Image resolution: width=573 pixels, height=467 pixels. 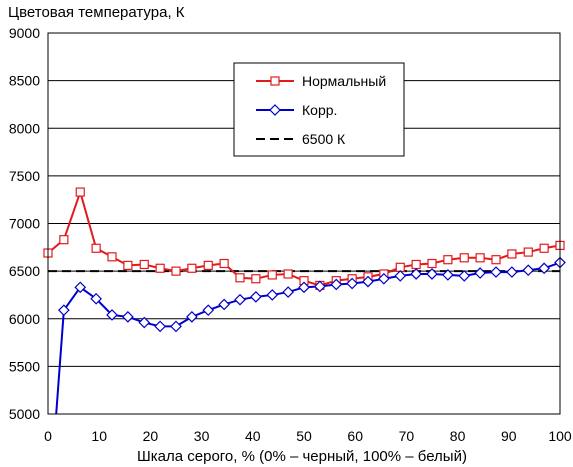 What do you see at coordinates (48, 436) in the screenshot?
I see `x-tick-label: 0` at bounding box center [48, 436].